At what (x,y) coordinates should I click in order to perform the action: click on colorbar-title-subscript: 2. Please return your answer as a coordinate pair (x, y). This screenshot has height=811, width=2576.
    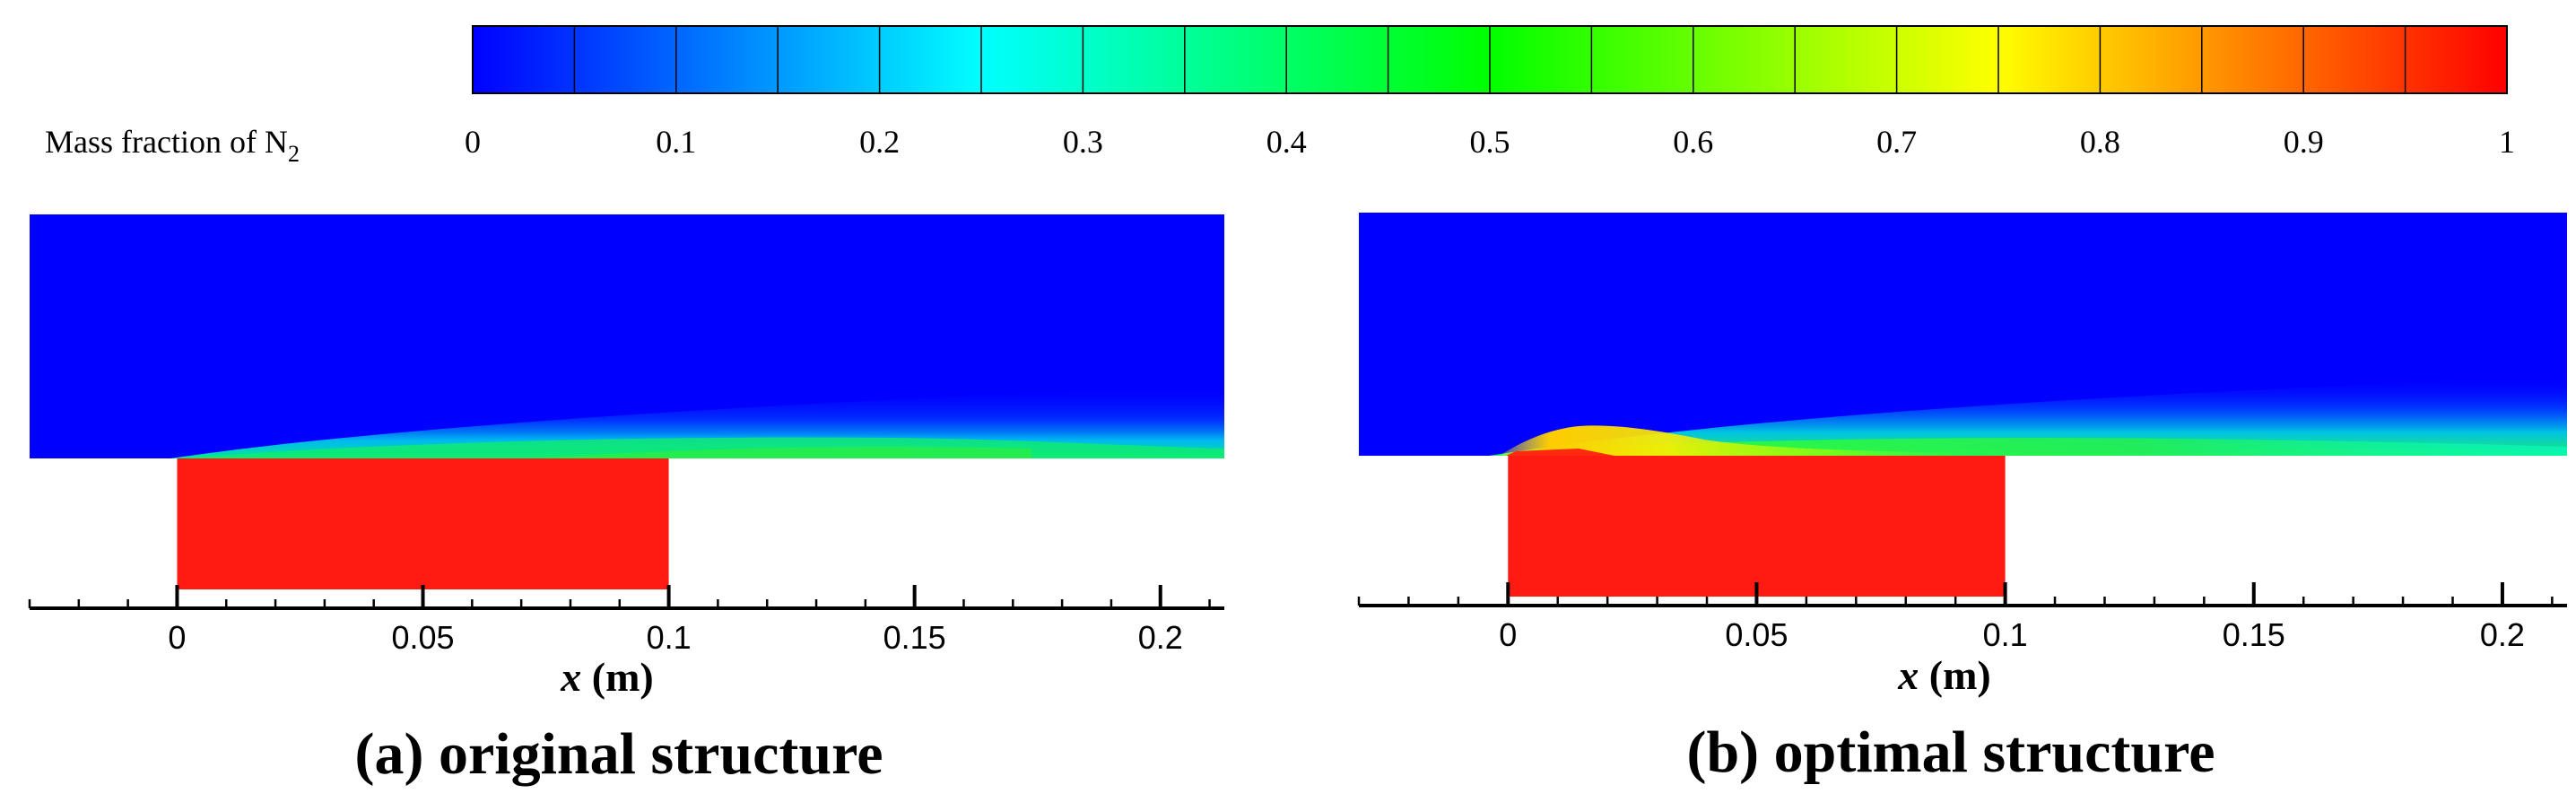
    Looking at the image, I should click on (294, 154).